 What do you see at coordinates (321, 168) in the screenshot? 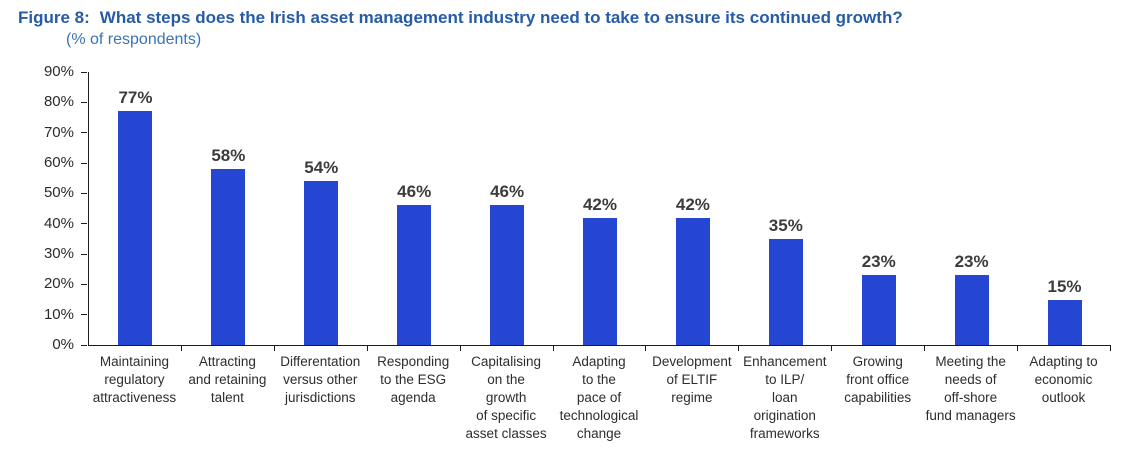
I see `bar-value-label: 54%` at bounding box center [321, 168].